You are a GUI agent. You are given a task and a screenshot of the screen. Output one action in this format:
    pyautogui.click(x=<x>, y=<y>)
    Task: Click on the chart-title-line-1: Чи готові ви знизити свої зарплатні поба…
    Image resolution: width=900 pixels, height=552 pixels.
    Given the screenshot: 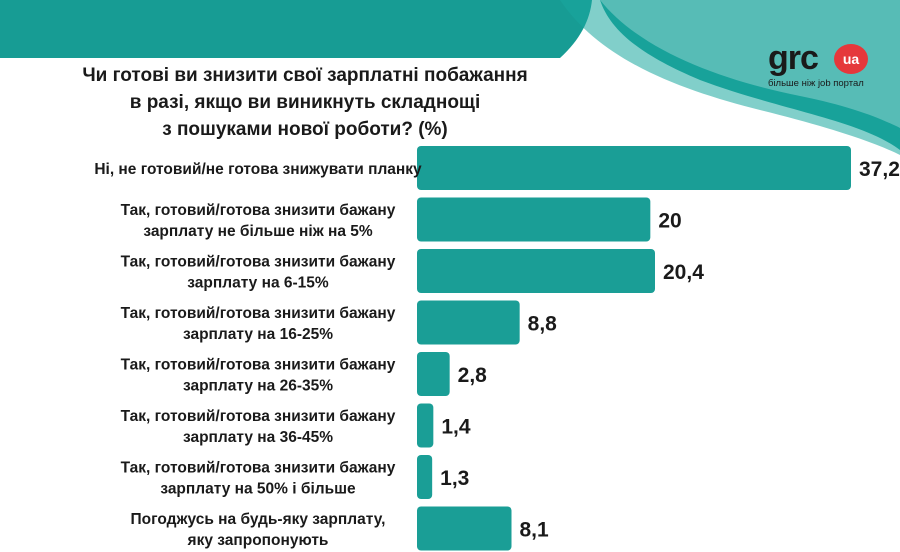 What is the action you would take?
    pyautogui.click(x=305, y=75)
    